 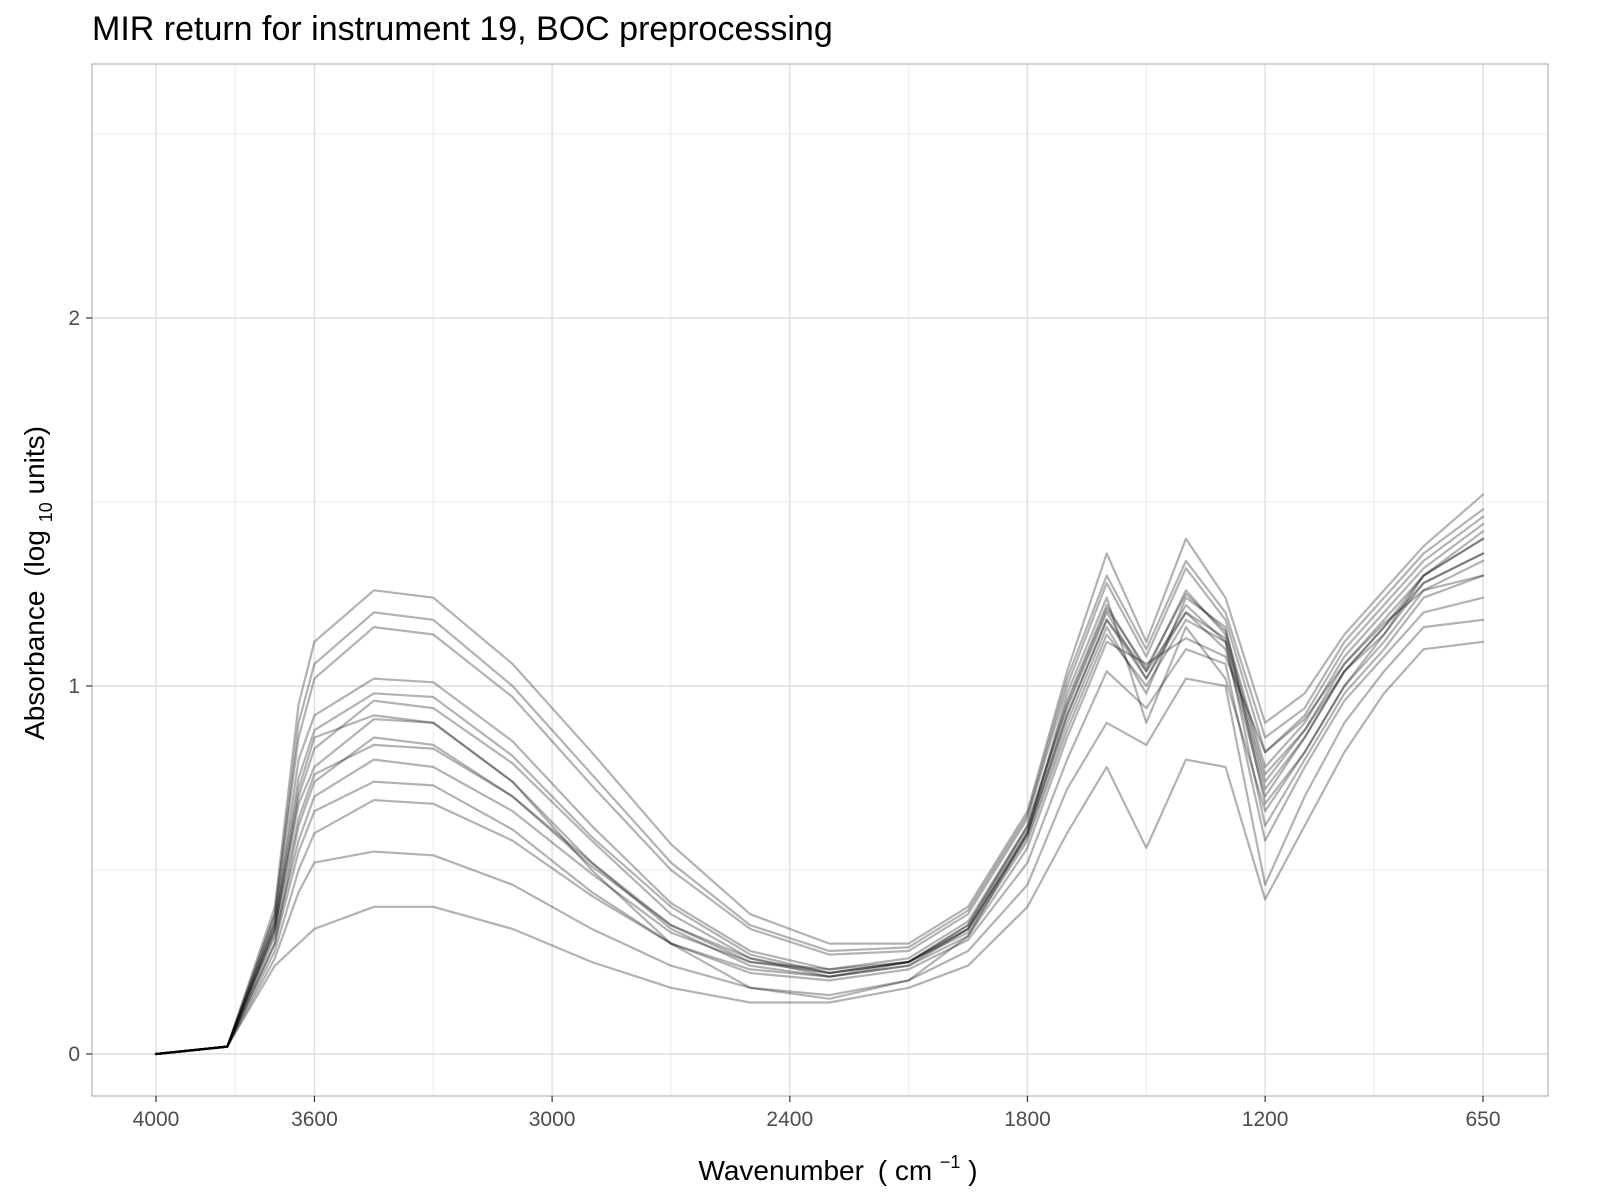 What do you see at coordinates (1265, 1119) in the screenshot?
I see `x-tick-label: 1200` at bounding box center [1265, 1119].